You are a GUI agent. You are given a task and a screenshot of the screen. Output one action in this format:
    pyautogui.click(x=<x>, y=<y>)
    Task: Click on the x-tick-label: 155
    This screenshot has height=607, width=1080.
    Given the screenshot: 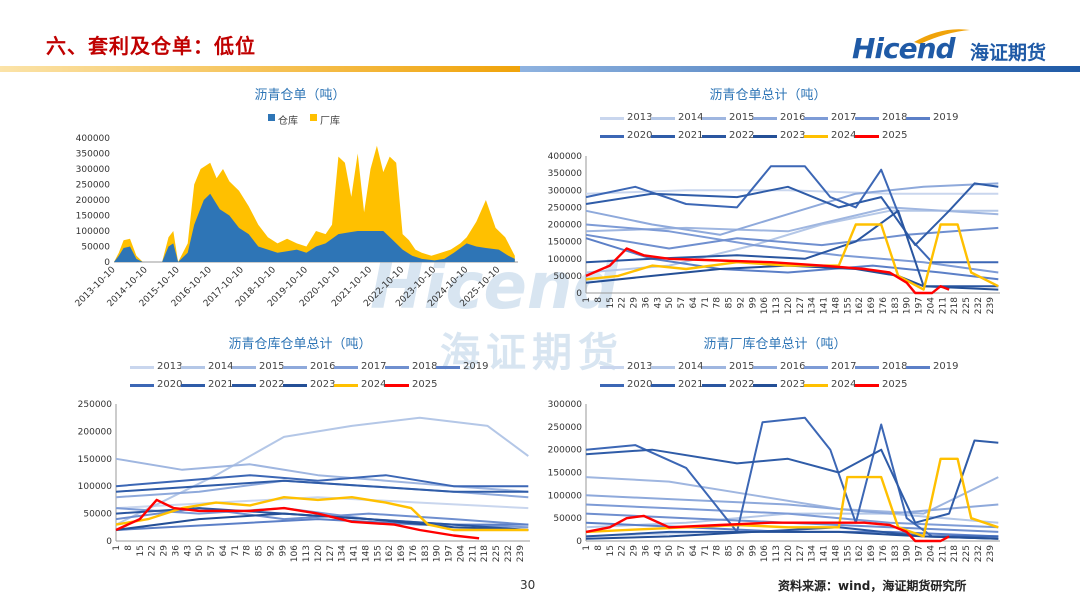 What is the action you would take?
    pyautogui.click(x=848, y=305)
    